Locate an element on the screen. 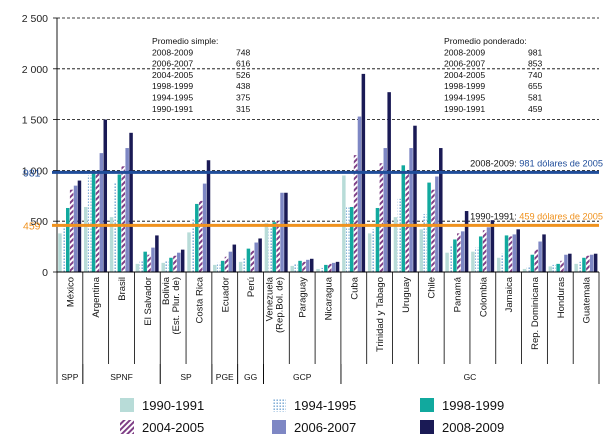 This screenshot has height=442, width=611. category-label: Nicaragua is located at coordinates (329, 298).